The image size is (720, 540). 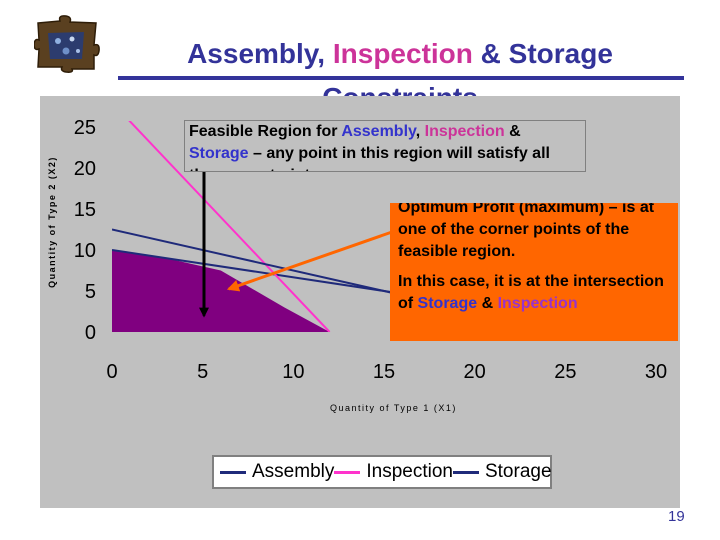 I want to click on title-part-inspection: Inspection, so click(x=402, y=53).